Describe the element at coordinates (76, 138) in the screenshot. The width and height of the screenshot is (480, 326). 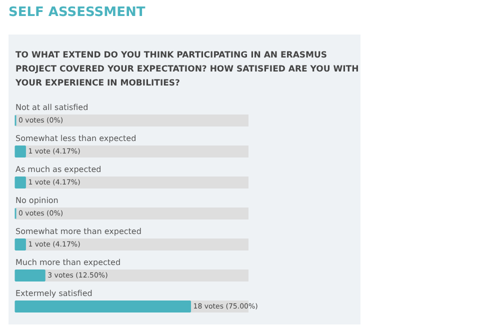
I see `y-tick-label: Somewhat less than expected` at that location.